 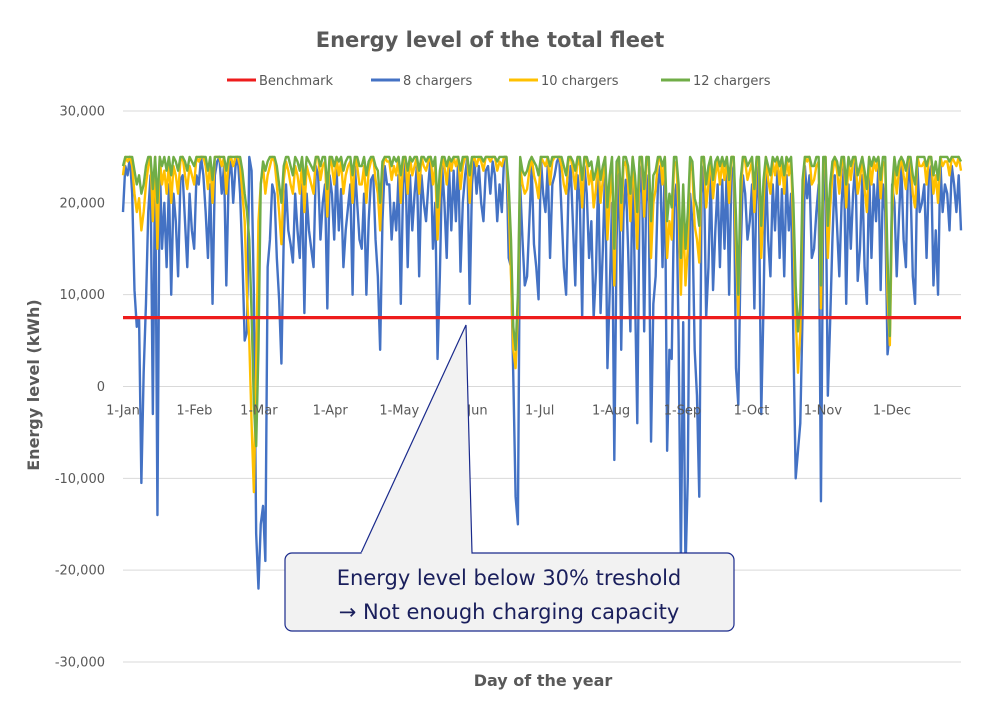 I want to click on x-tick-label: 1-Dec, so click(x=892, y=411).